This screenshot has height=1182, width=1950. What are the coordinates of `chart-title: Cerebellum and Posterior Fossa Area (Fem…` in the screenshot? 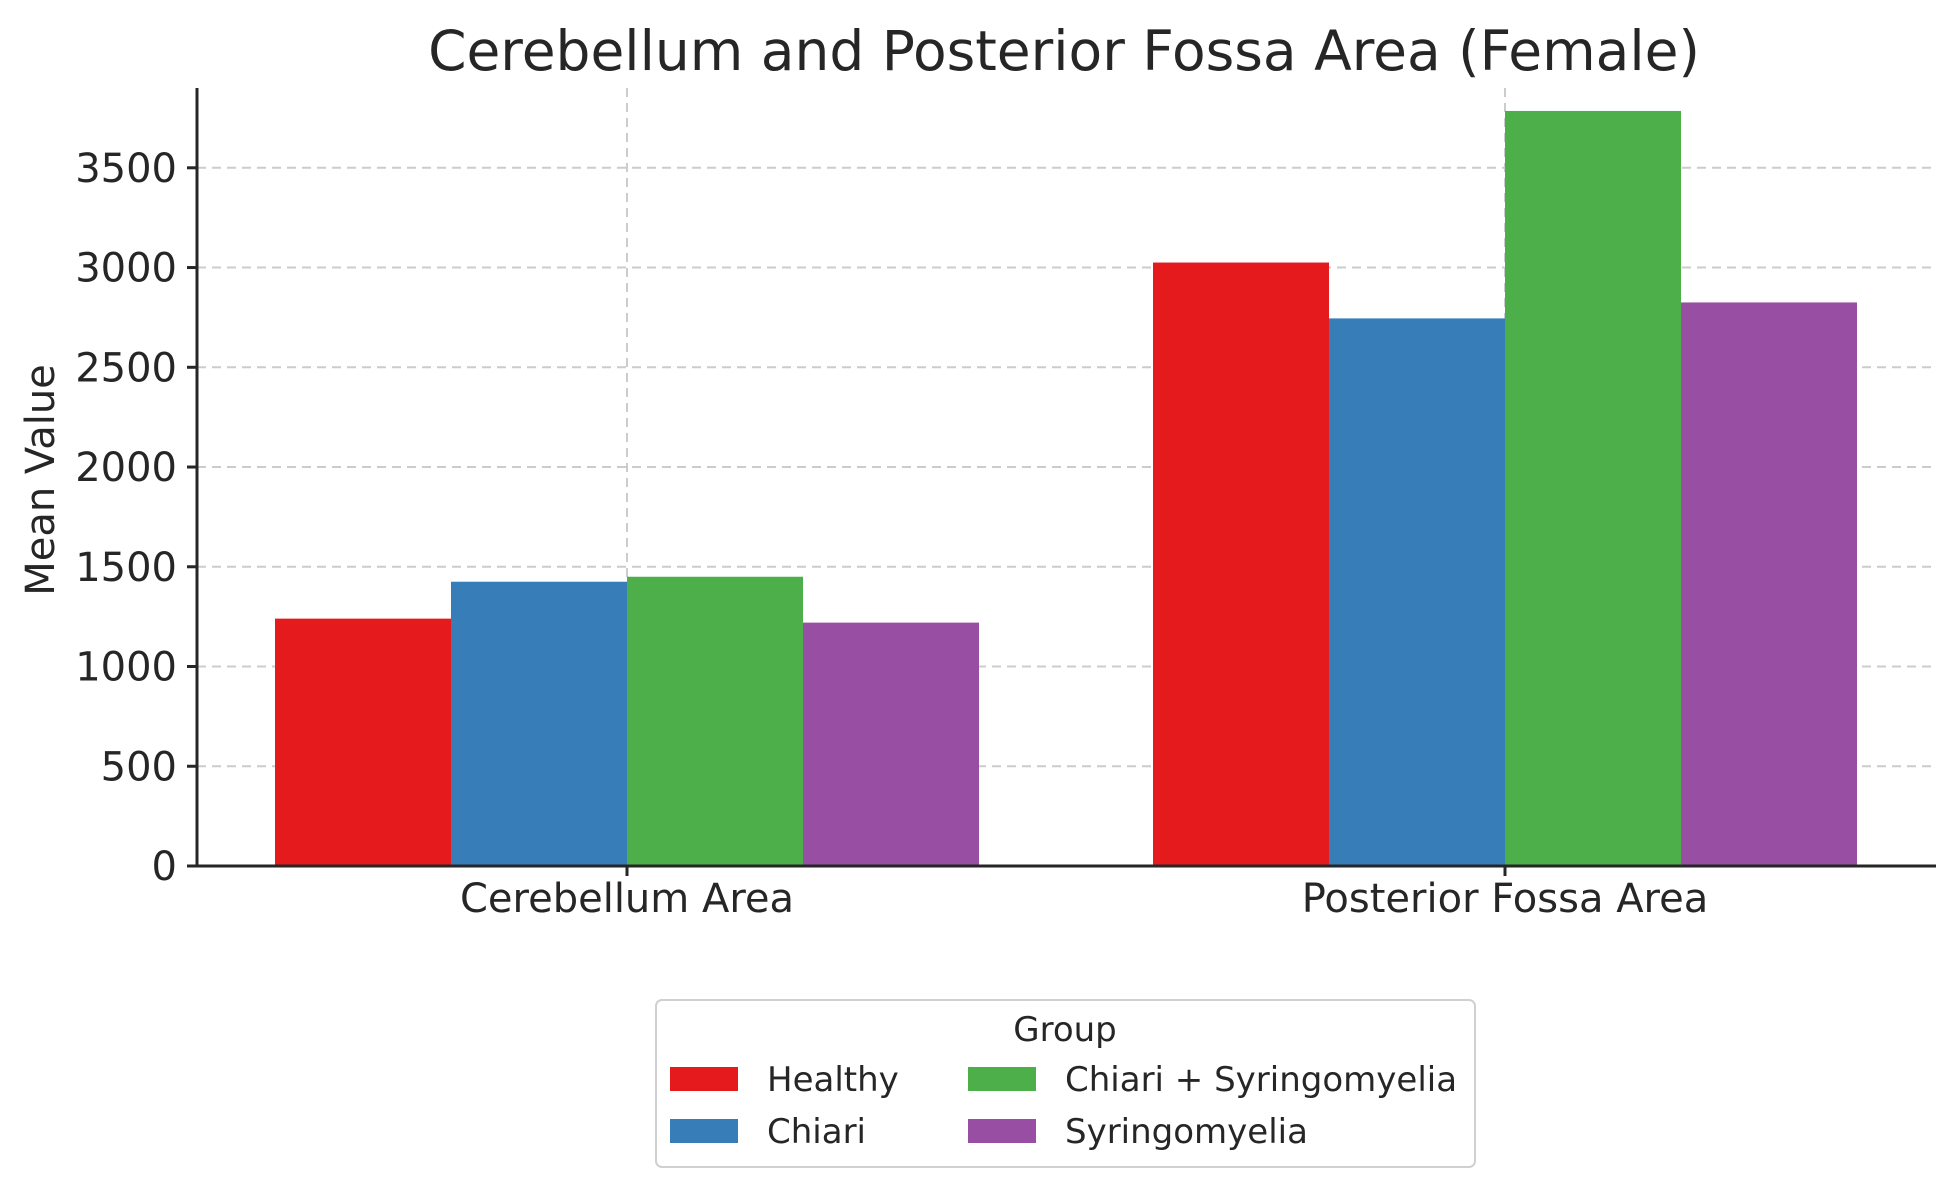 It's located at (1064, 51).